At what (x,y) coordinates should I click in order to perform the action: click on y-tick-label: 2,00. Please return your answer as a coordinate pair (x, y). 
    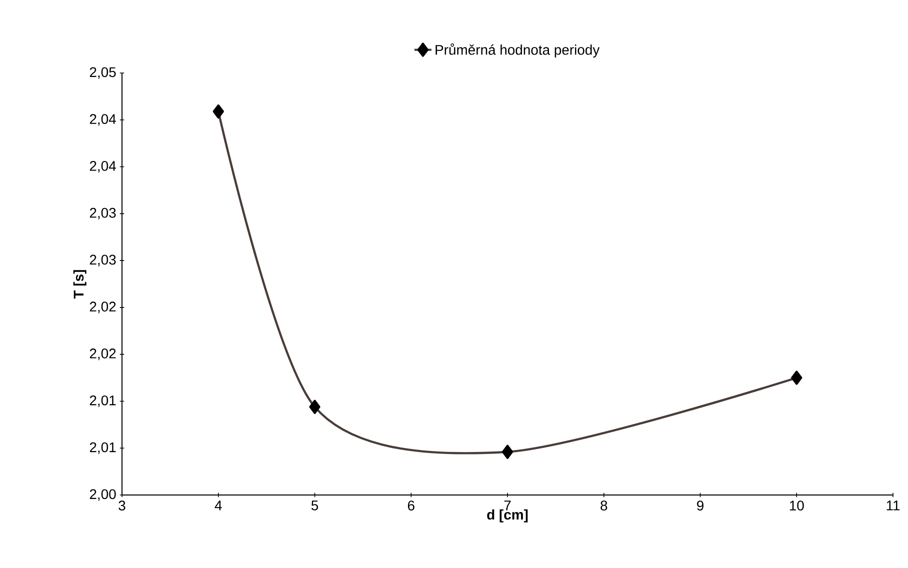
    Looking at the image, I should click on (103, 495).